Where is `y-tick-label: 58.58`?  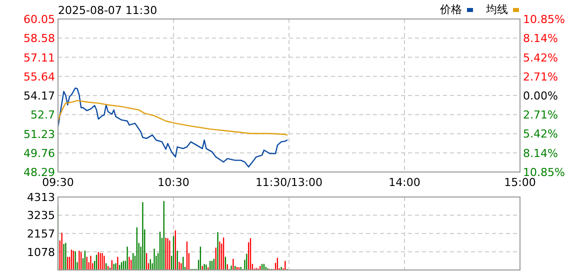 y-tick-label: 58.58 is located at coordinates (39, 39).